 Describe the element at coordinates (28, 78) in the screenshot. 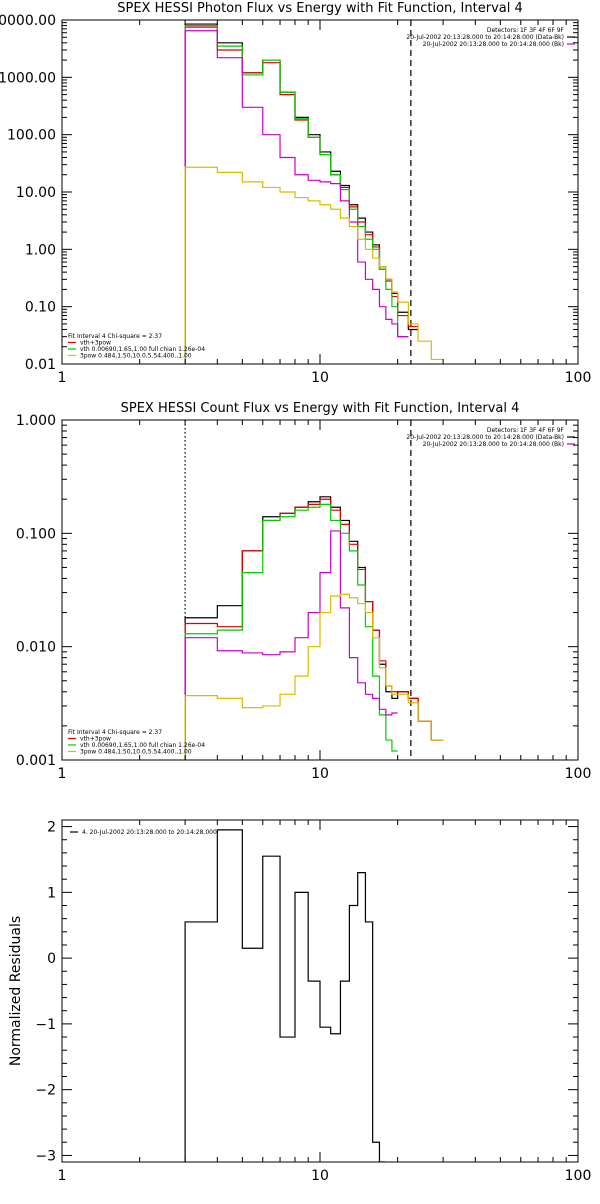

I see `y-tick-label: 1000.00` at that location.